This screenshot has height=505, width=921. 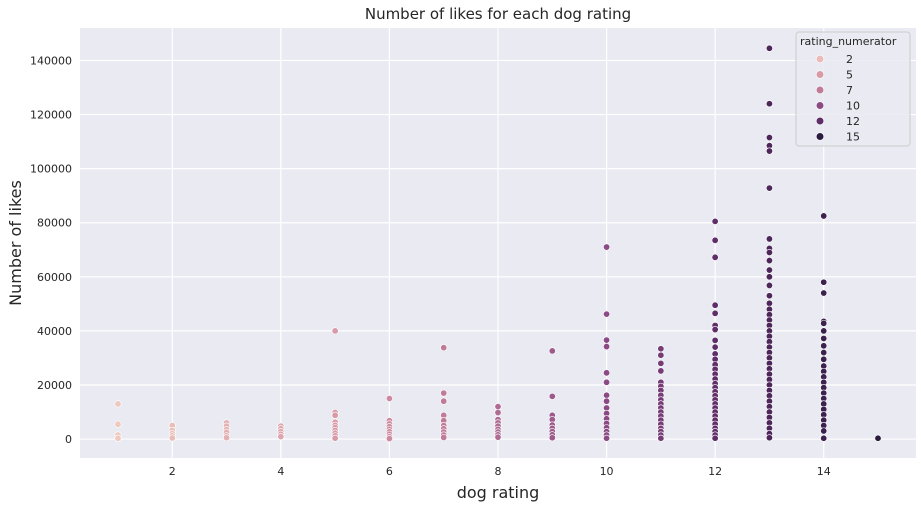 What do you see at coordinates (853, 137) in the screenshot?
I see `legend-entry-label: 15` at bounding box center [853, 137].